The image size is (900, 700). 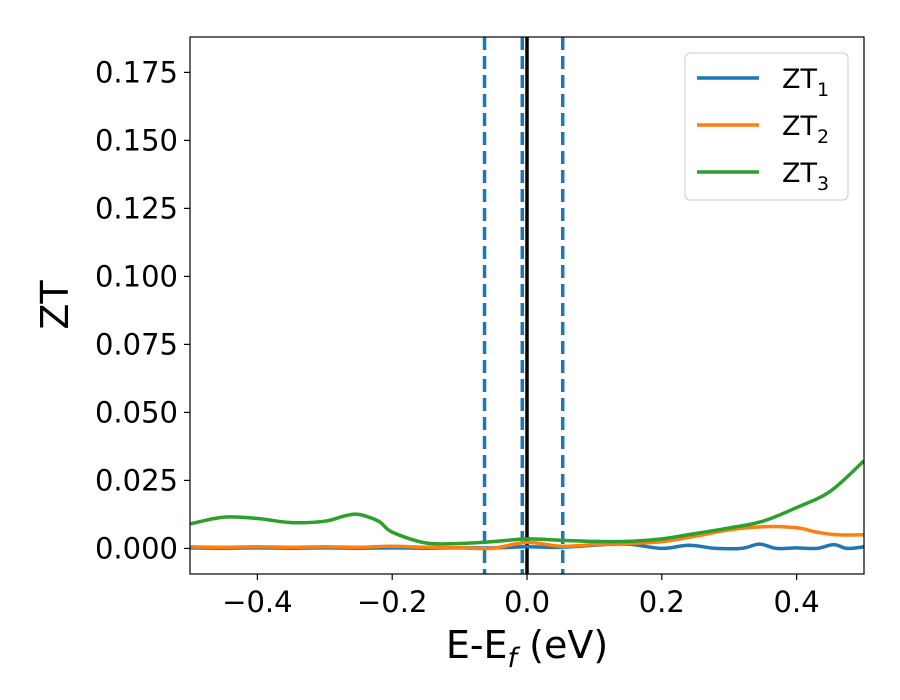 I want to click on y-tick-label: 0.175, so click(x=136, y=72).